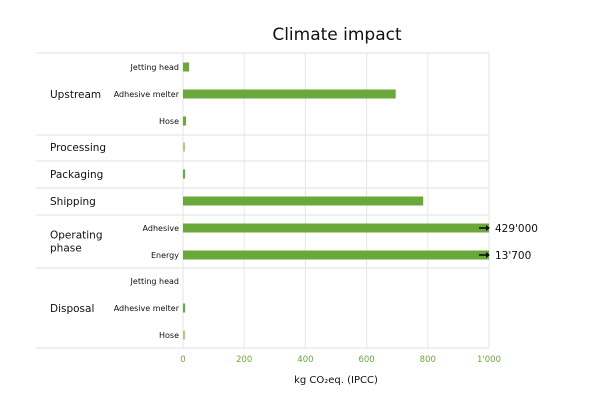 The width and height of the screenshot is (600, 400). What do you see at coordinates (305, 360) in the screenshot?
I see `x-tick-label: 400` at bounding box center [305, 360].